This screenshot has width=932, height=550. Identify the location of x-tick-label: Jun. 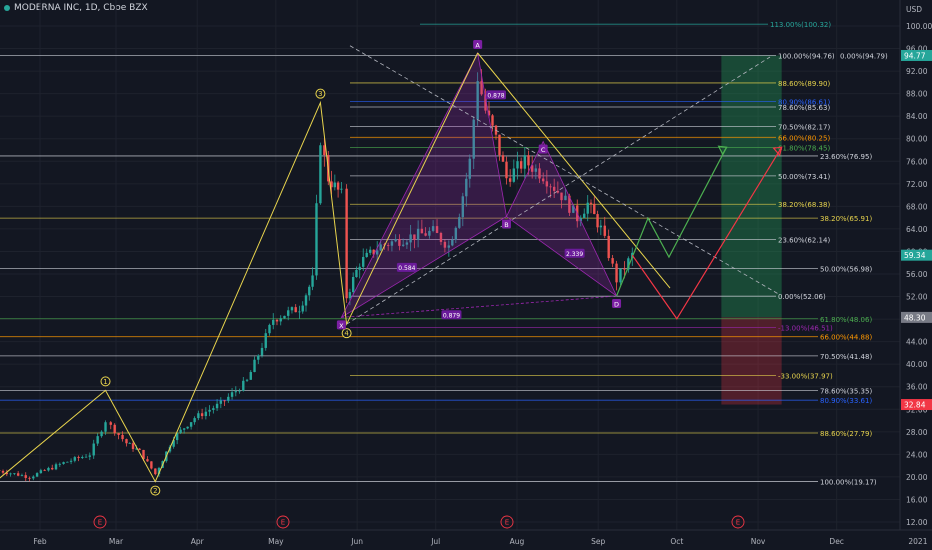
(356, 541).